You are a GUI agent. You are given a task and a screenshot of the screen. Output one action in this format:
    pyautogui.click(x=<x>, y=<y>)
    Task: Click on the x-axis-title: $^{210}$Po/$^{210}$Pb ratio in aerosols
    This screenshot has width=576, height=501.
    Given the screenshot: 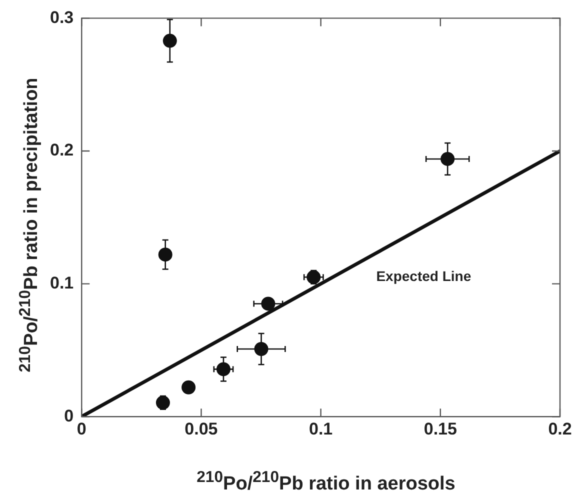 What is the action you would take?
    pyautogui.click(x=326, y=481)
    